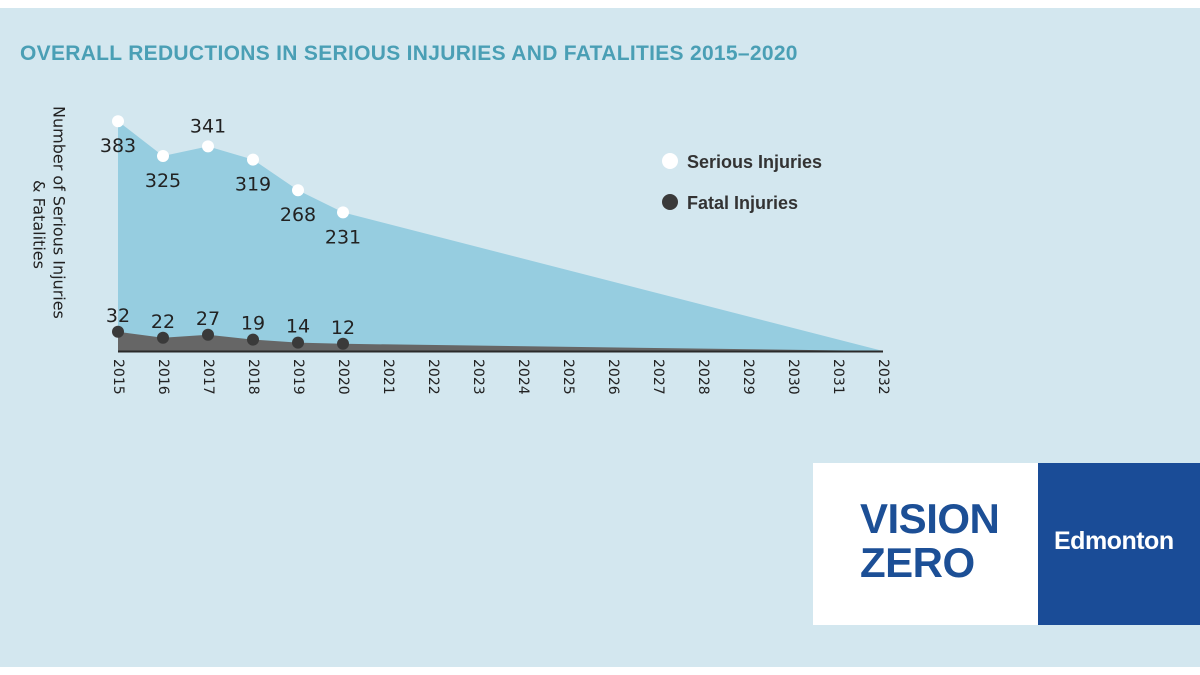  Describe the element at coordinates (208, 319) in the screenshot. I see `fatal-value-label-2017: 27` at that location.